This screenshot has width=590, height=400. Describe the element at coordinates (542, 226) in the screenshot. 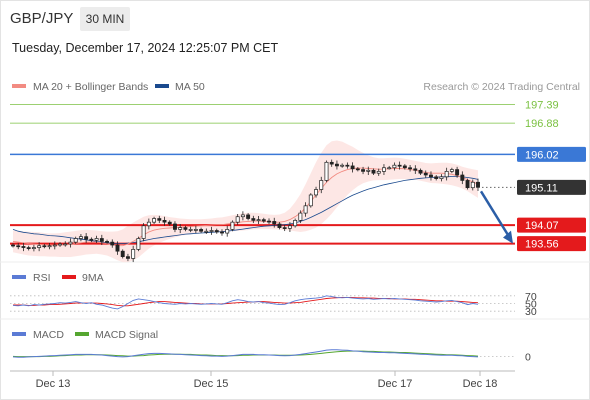

I see `price-level-label-support: 194.07` at that location.